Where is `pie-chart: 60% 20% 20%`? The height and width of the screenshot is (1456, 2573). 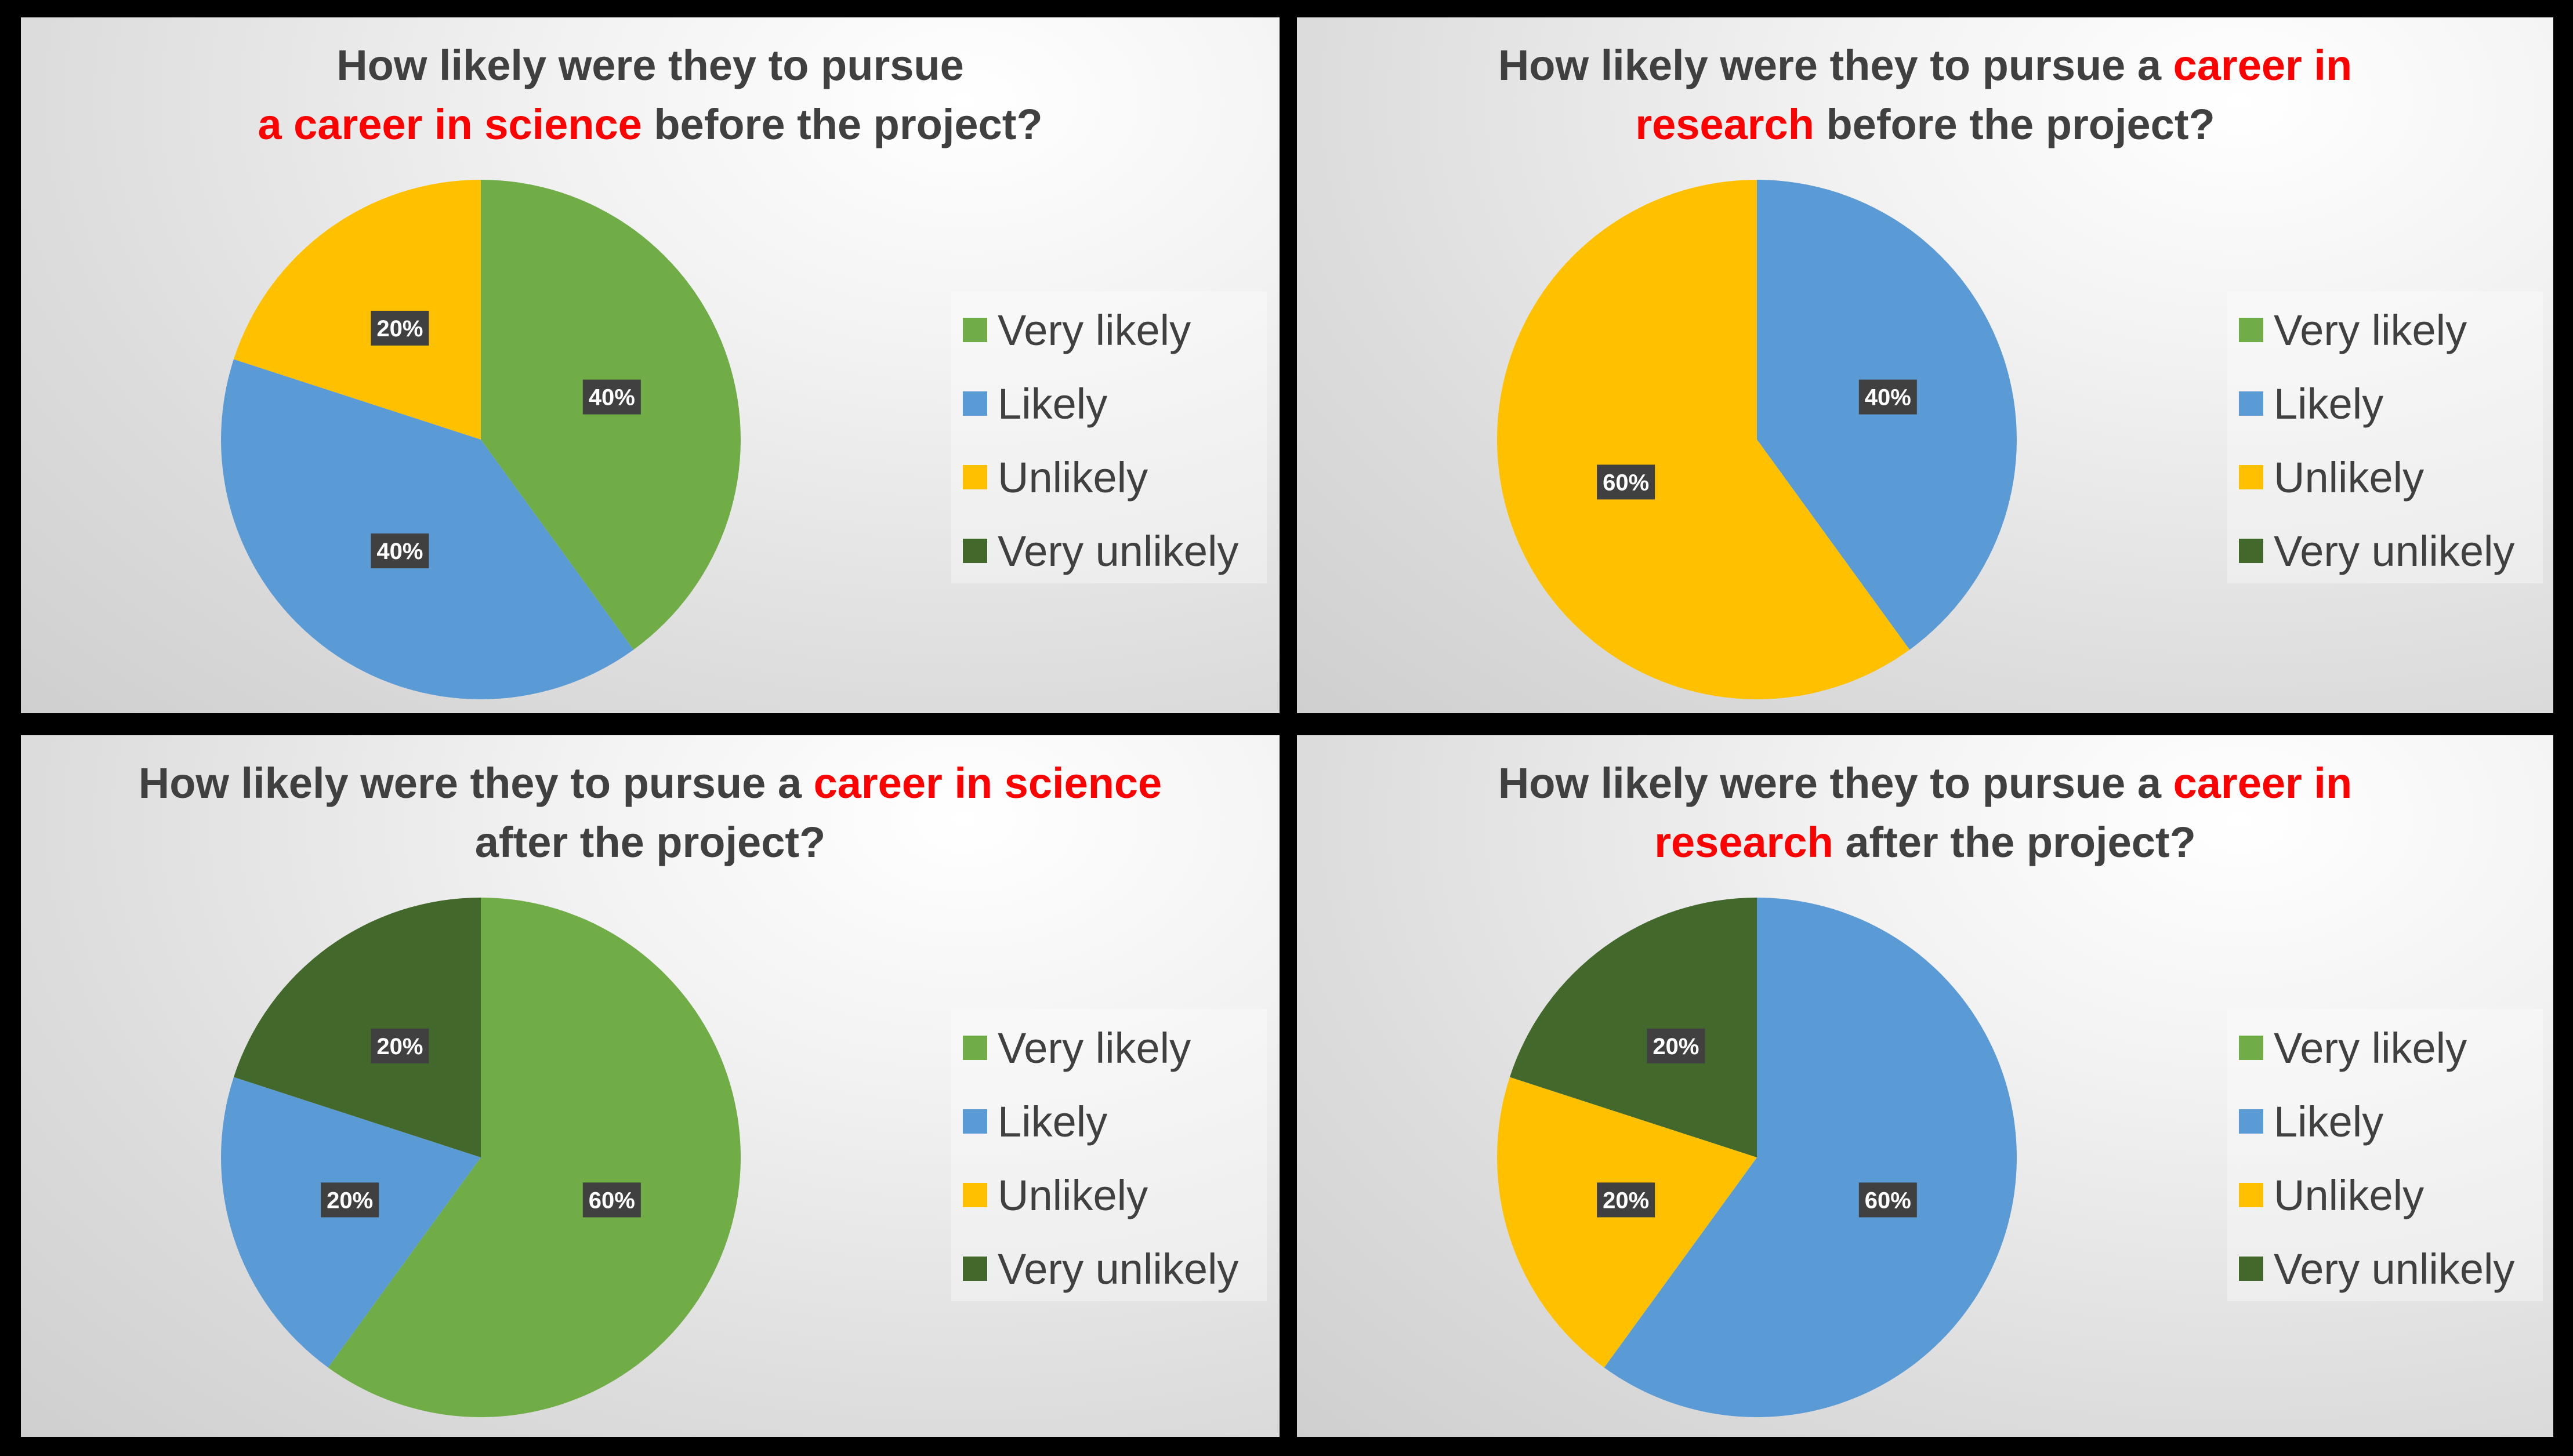
pie-chart: 60% 20% 20% is located at coordinates (481, 1157).